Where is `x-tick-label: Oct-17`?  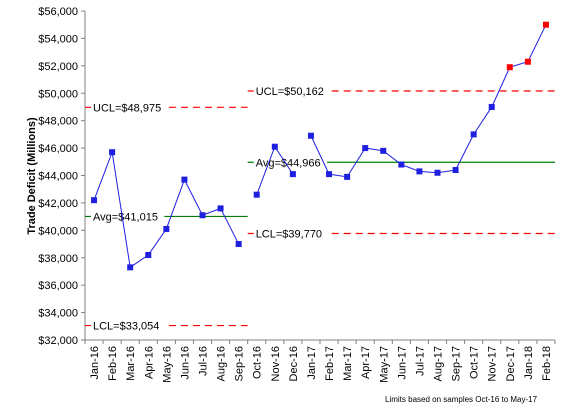 x-tick-label: Oct-17 is located at coordinates (475, 362).